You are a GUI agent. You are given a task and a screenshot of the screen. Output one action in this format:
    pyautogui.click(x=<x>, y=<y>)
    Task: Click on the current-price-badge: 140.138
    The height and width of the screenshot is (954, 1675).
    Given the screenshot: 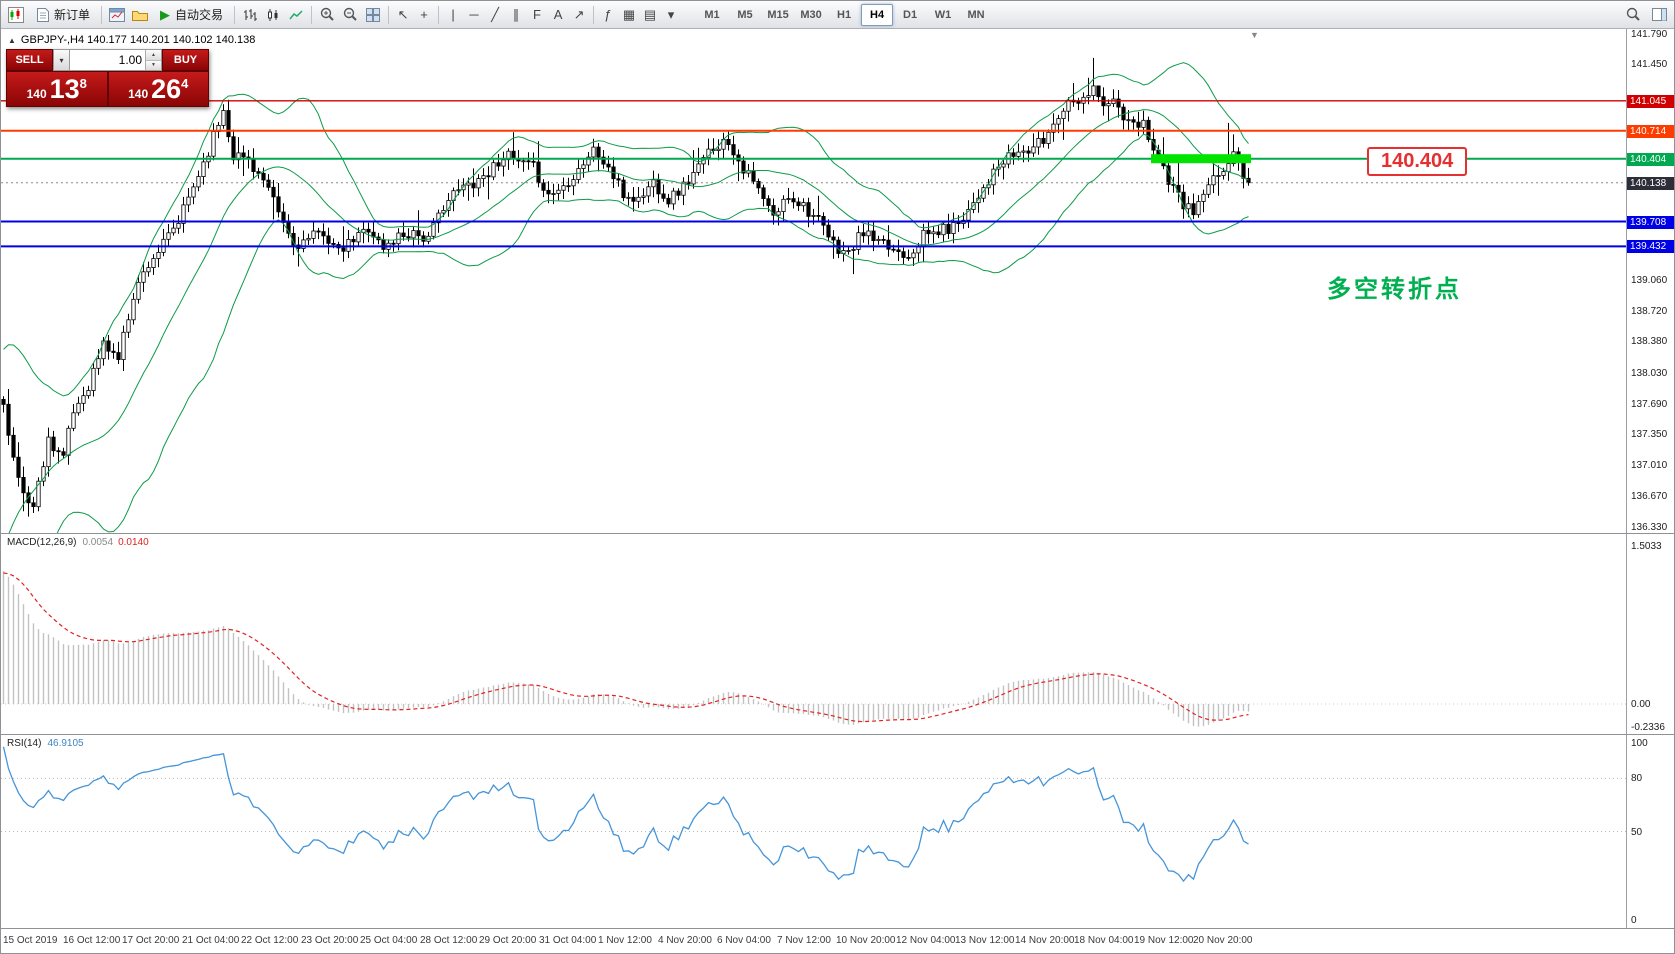 What is the action you would take?
    pyautogui.click(x=1650, y=183)
    